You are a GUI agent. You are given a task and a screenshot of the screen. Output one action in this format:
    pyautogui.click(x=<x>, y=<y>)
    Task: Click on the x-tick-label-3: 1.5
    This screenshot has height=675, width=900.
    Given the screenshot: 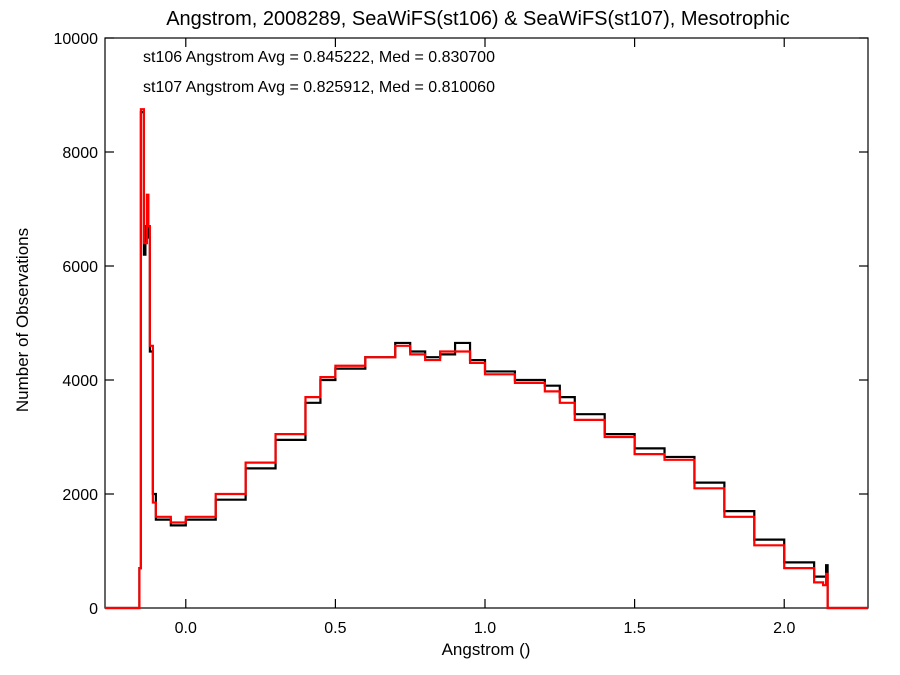 What is the action you would take?
    pyautogui.click(x=634, y=628)
    